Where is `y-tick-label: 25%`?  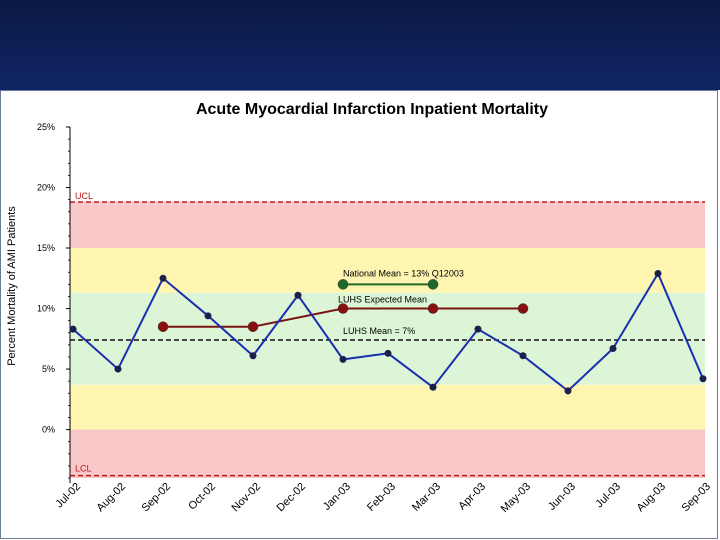 y-tick-label: 25% is located at coordinates (46, 127).